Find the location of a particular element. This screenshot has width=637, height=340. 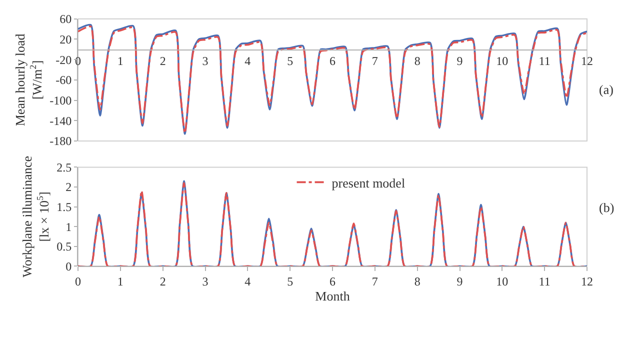

legend-label: present model is located at coordinates (369, 182).